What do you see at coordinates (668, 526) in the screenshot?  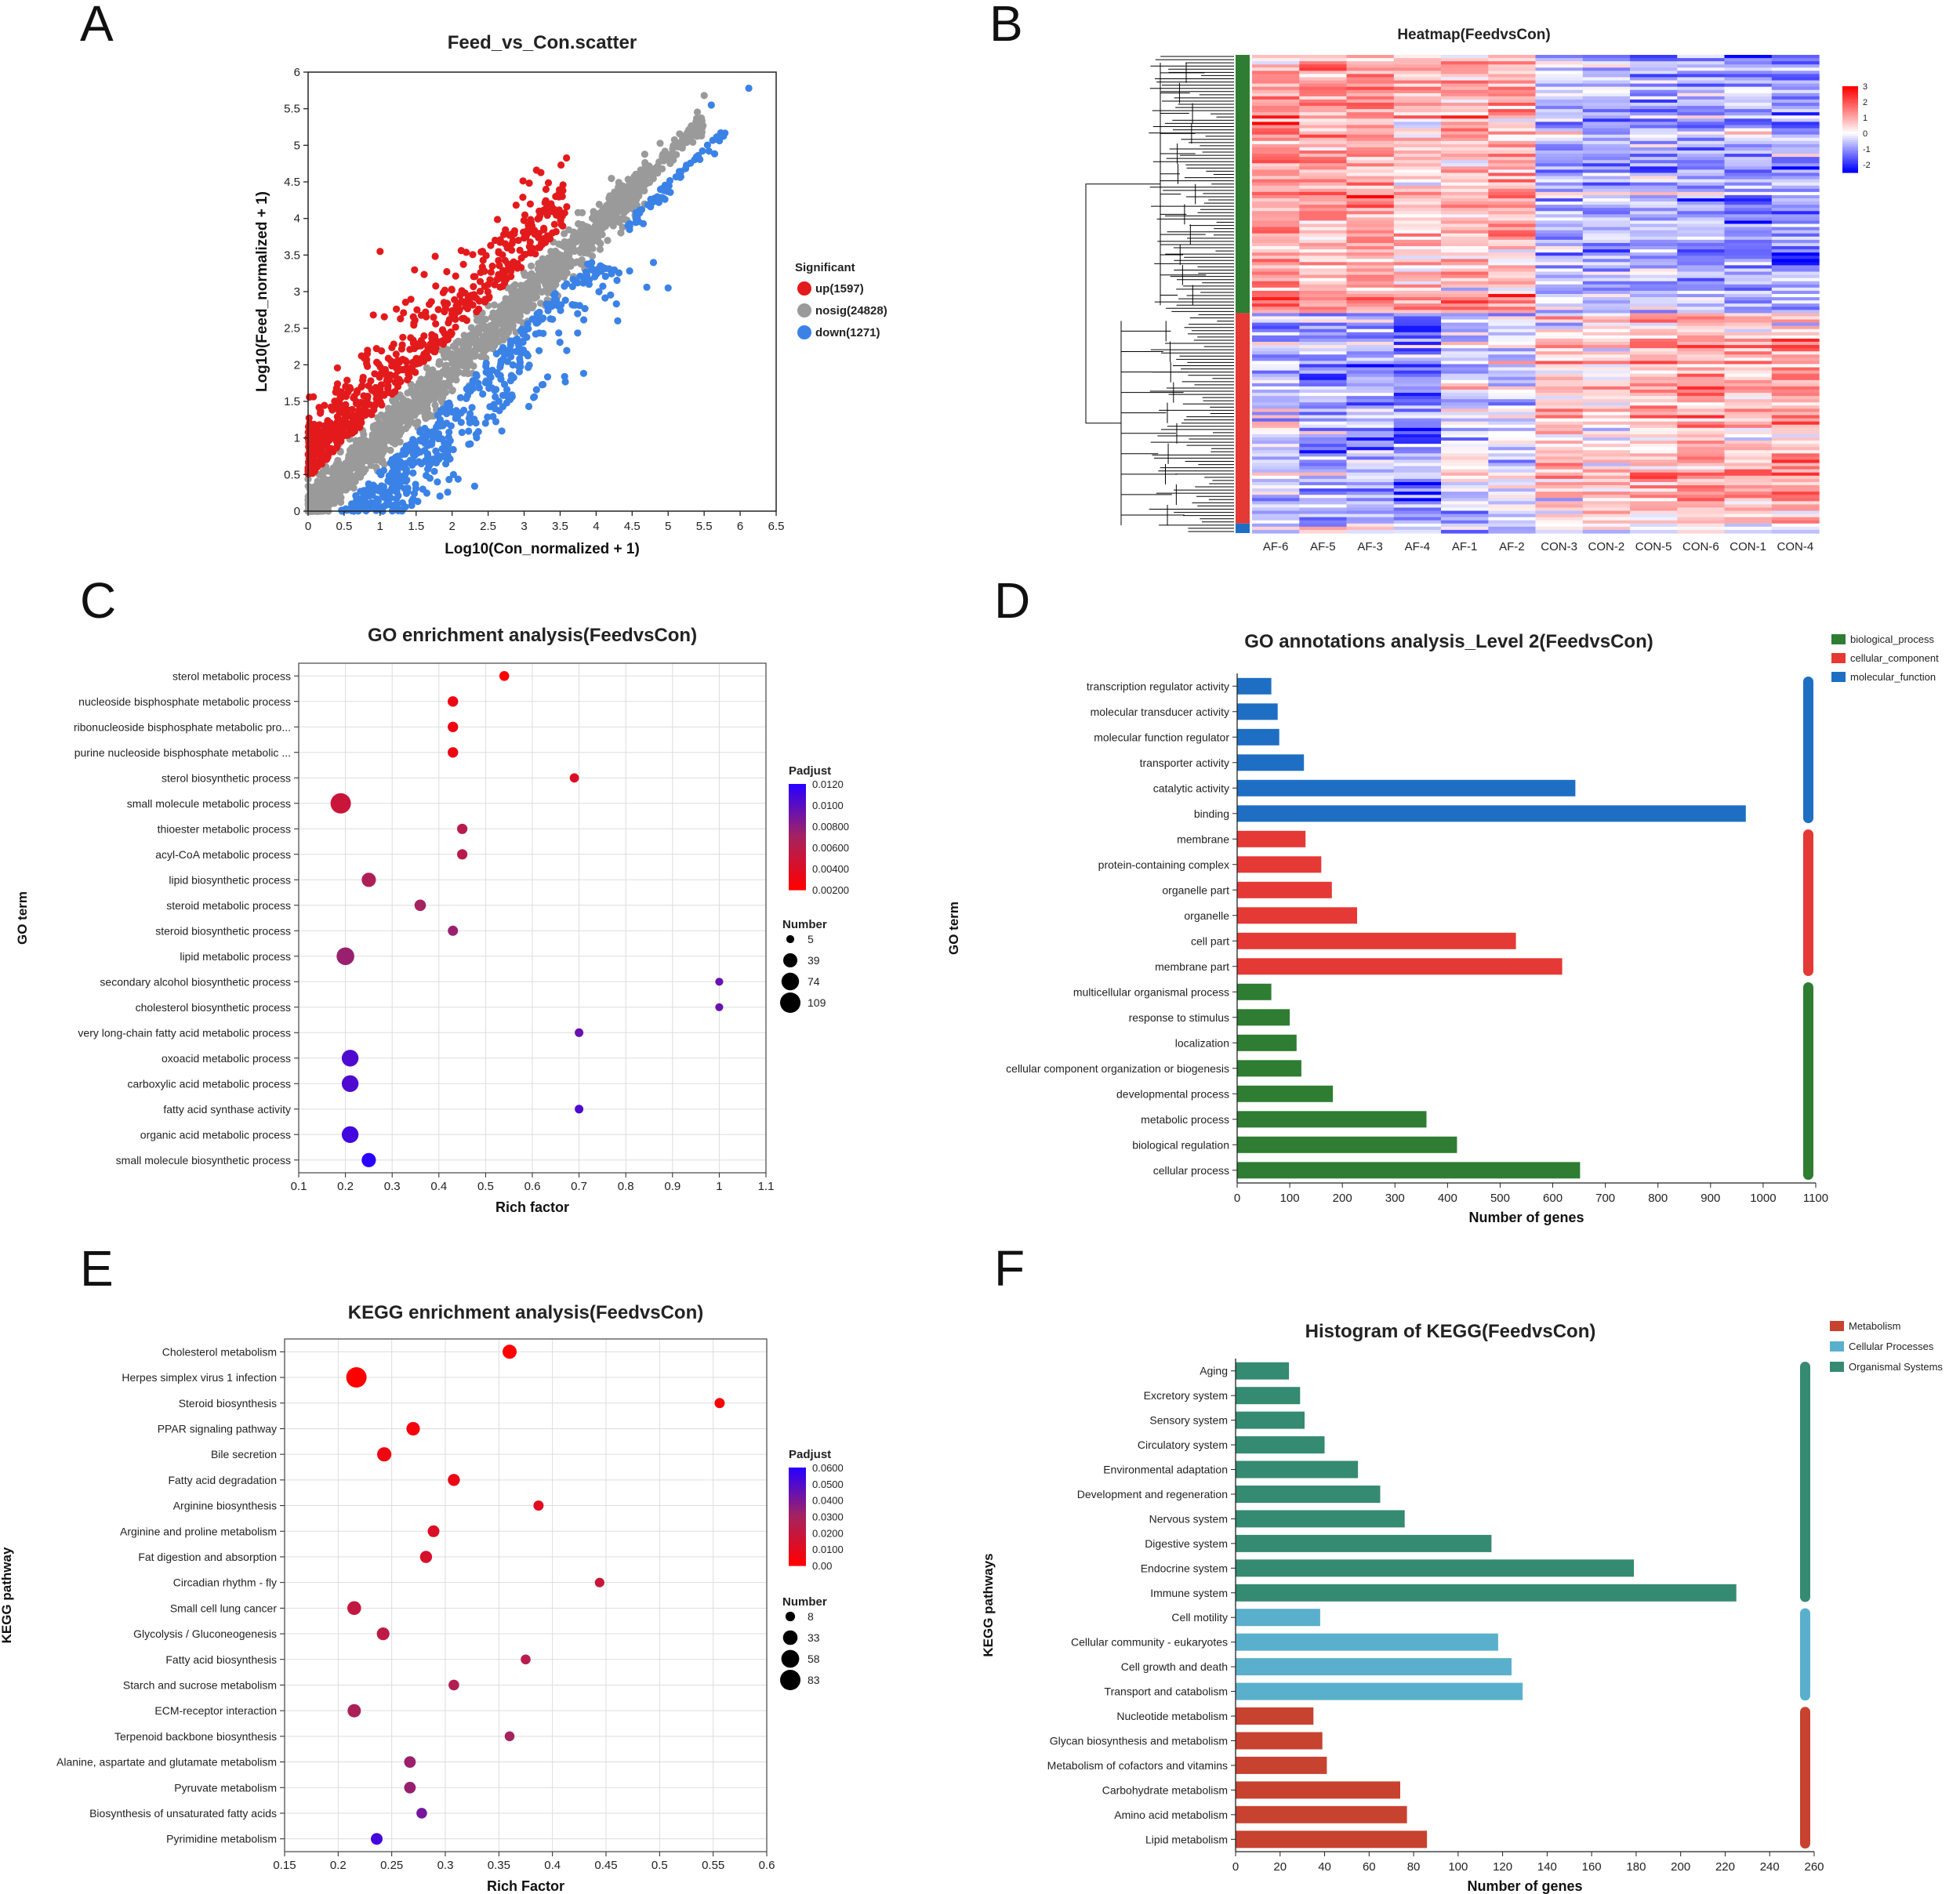 I see `x-tick-label: 5` at bounding box center [668, 526].